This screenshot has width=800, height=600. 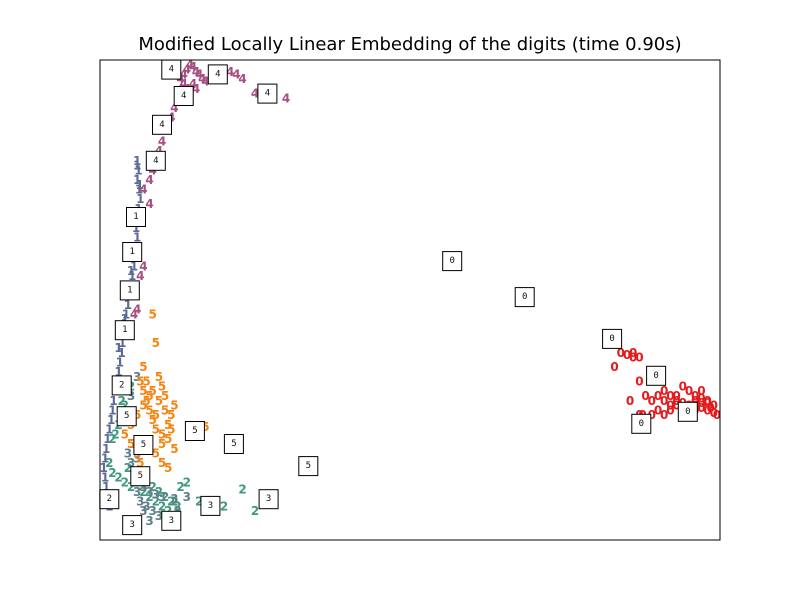 I want to click on thumbnail-digit: 2, so click(x=109, y=499).